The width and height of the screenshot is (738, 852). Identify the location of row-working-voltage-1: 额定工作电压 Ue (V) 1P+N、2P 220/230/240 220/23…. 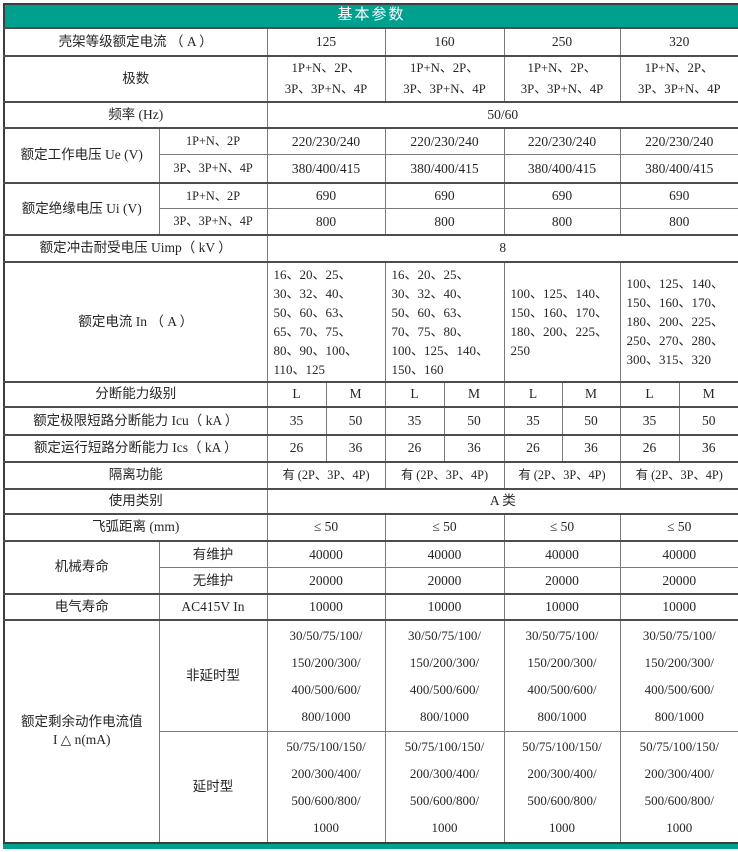
(370, 155).